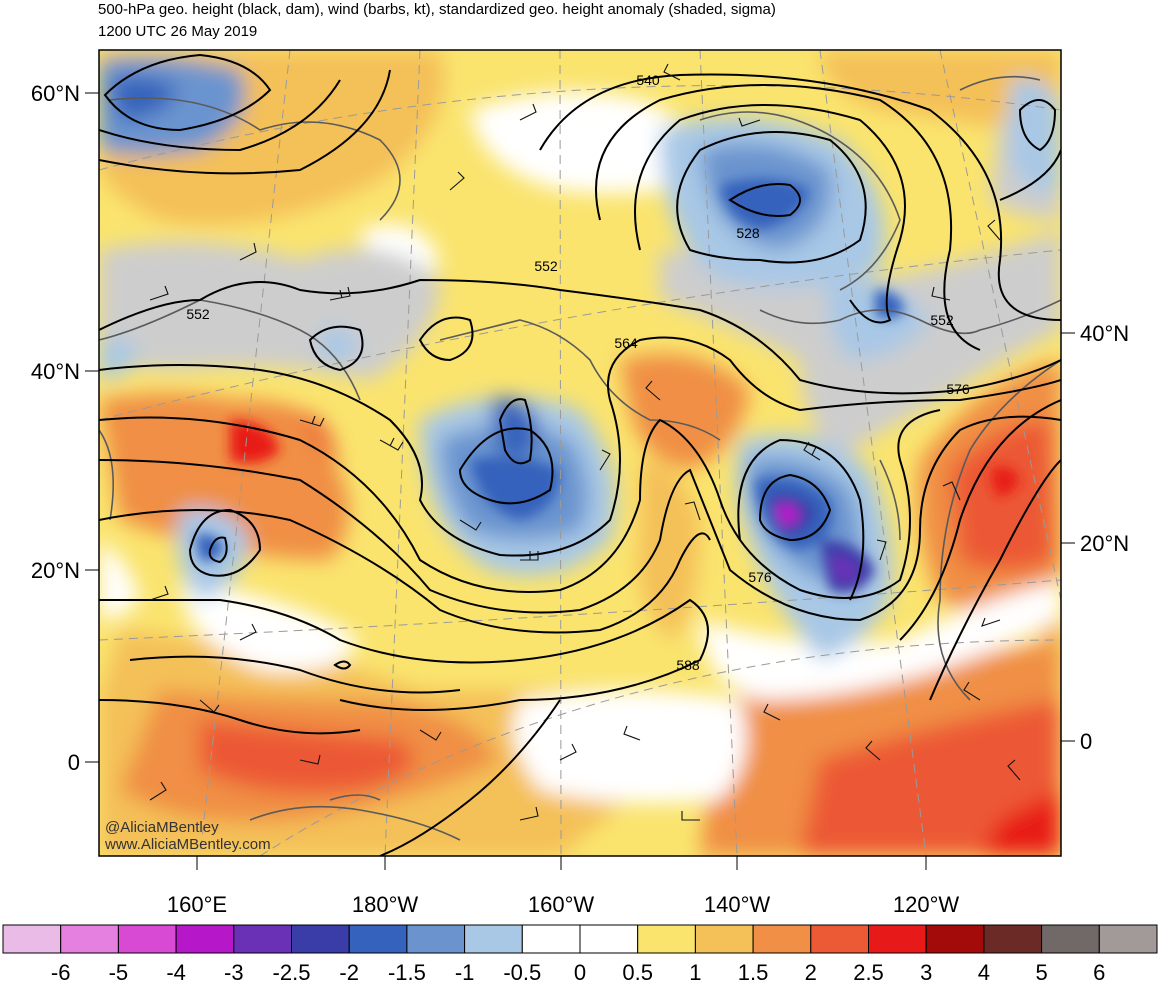 Image resolution: width=1160 pixels, height=981 pixels. What do you see at coordinates (1041, 970) in the screenshot?
I see `colorbar-label: 5` at bounding box center [1041, 970].